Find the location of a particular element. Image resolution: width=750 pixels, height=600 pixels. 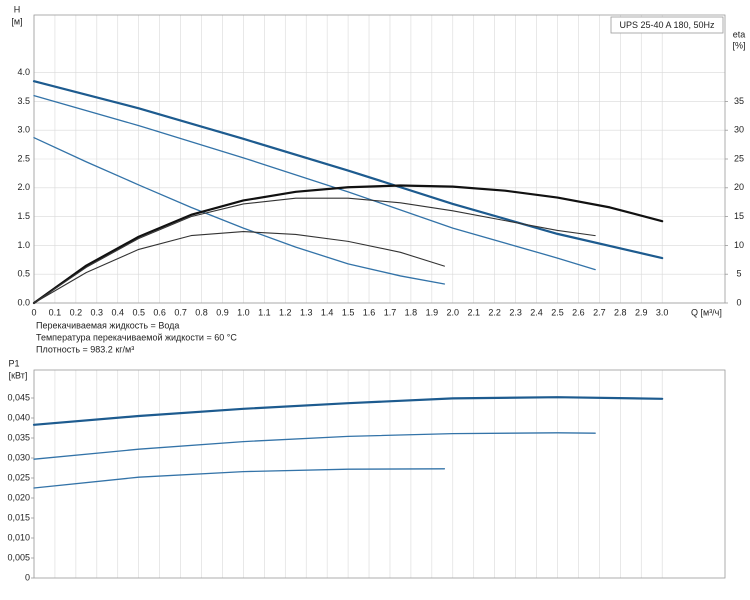

x-tick-label: 2.2 is located at coordinates (494, 312).